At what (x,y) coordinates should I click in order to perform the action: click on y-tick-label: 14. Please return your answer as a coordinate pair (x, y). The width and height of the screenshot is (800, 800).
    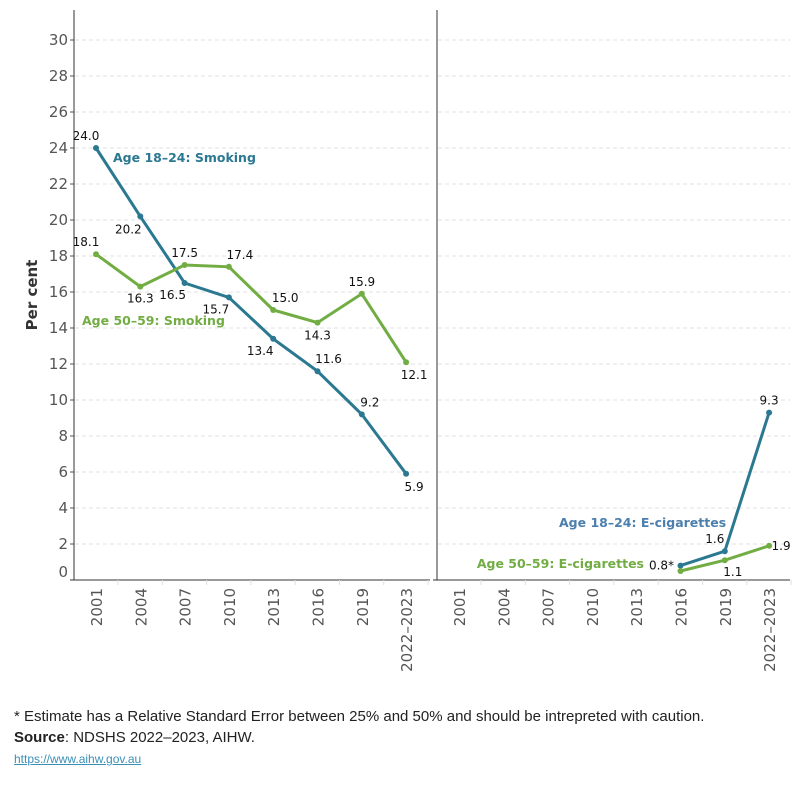
    Looking at the image, I should click on (58, 328).